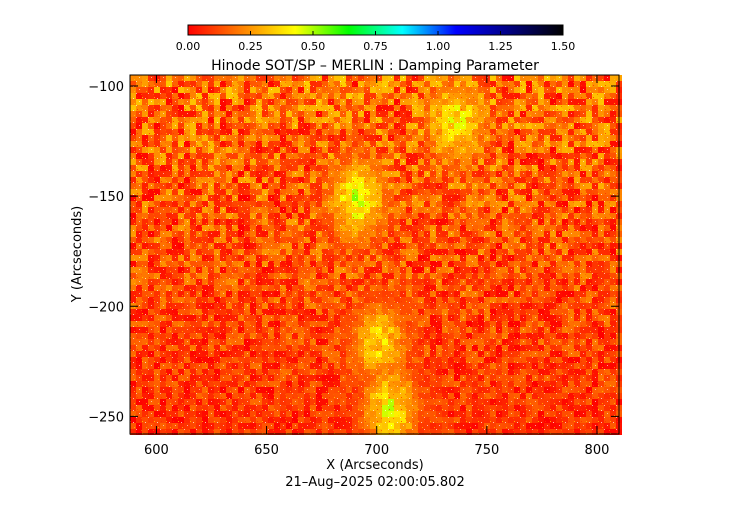  I want to click on colorbar-tick-label: 1.50, so click(563, 46).